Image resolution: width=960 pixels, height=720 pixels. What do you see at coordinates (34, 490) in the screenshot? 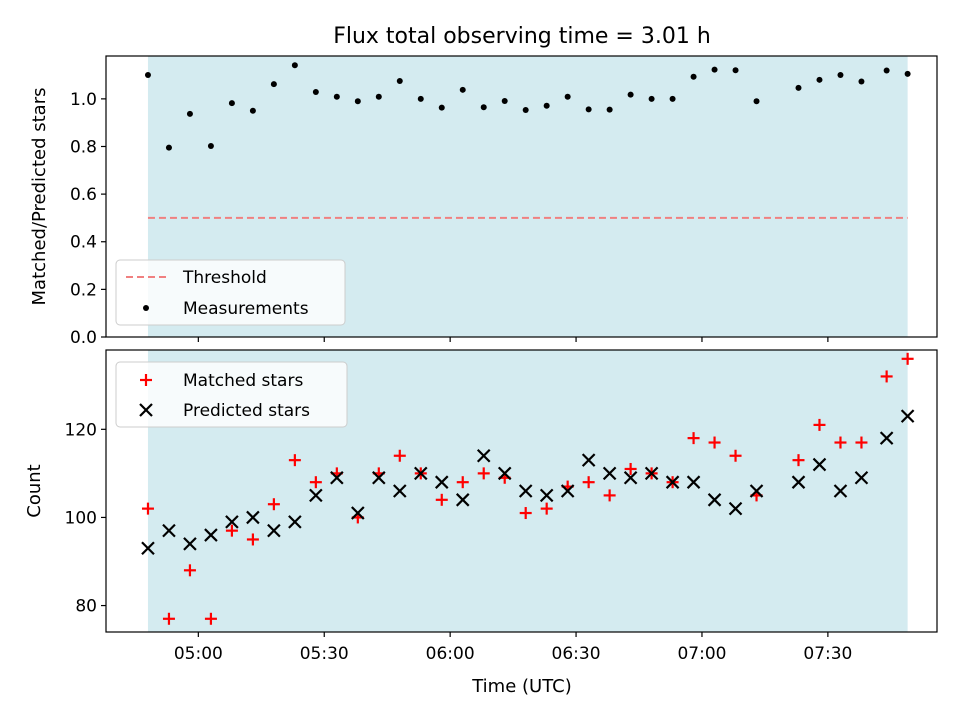
I see `bottom-y-axis-label: Count` at bounding box center [34, 490].